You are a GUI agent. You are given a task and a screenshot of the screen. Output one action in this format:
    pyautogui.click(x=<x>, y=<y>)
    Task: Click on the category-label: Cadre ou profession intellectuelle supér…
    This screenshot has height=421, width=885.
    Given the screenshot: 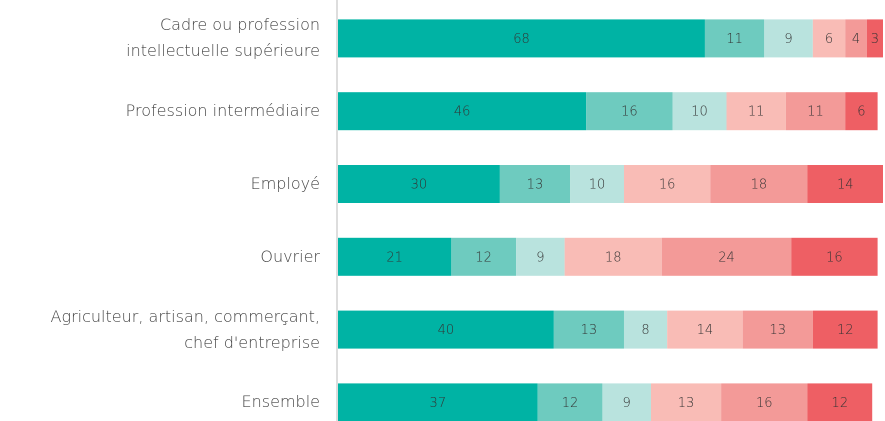 What is the action you would take?
    pyautogui.click(x=223, y=38)
    